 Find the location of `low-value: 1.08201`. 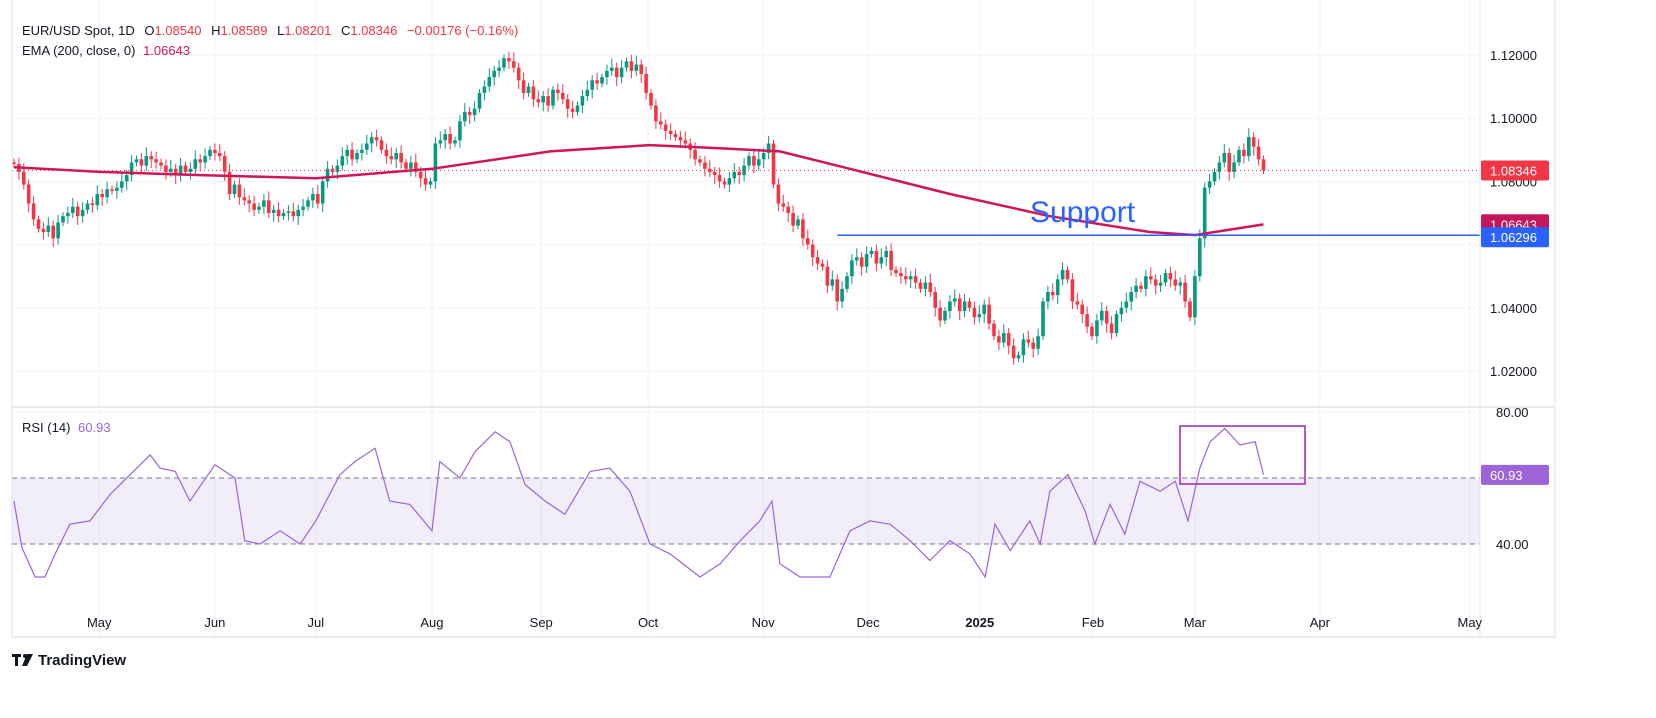

low-value: 1.08201 is located at coordinates (307, 30).